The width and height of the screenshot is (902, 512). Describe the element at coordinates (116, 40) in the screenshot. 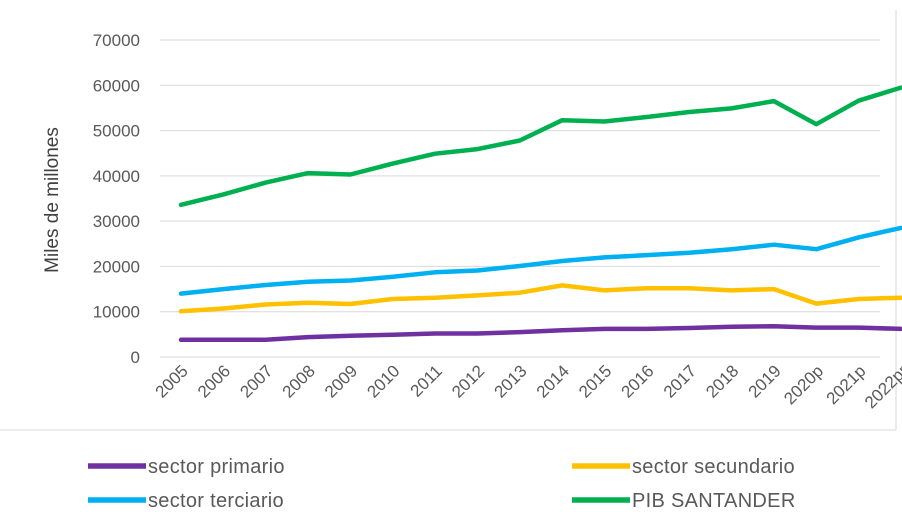

I see `y-tick-label: 70000` at that location.